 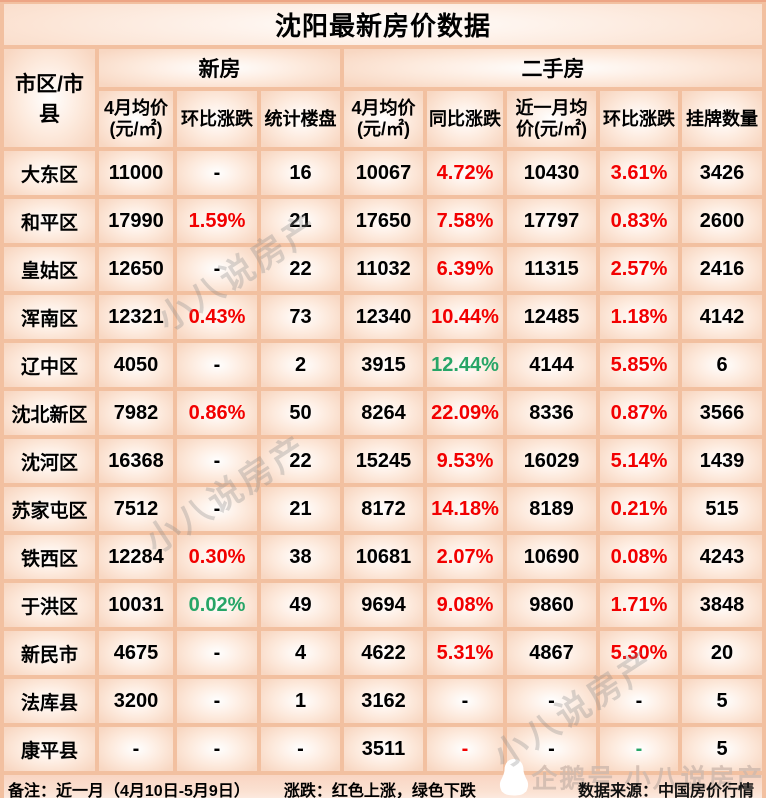 I want to click on value-cell: 2.07%, so click(x=465, y=557).